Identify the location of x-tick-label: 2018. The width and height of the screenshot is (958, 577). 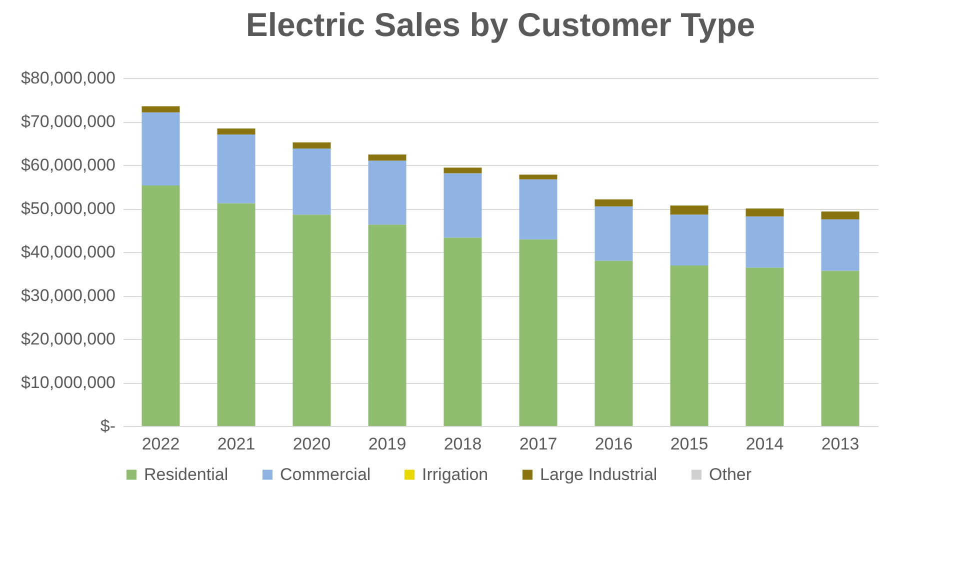
(463, 444).